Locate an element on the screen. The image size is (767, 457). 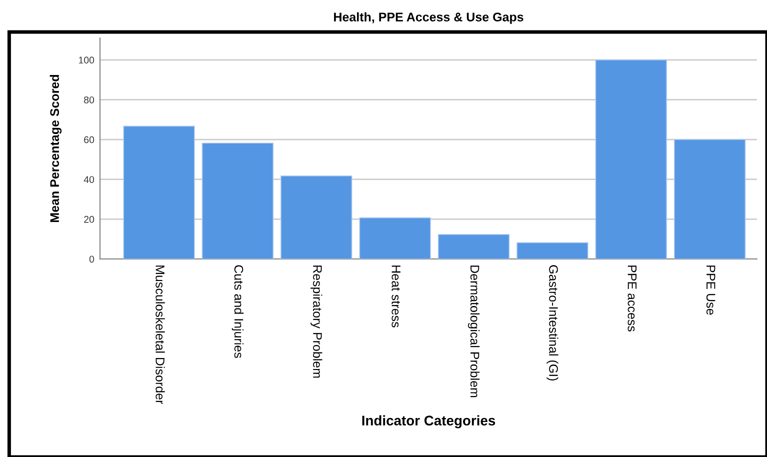
y-tick-label: 40 is located at coordinates (89, 179).